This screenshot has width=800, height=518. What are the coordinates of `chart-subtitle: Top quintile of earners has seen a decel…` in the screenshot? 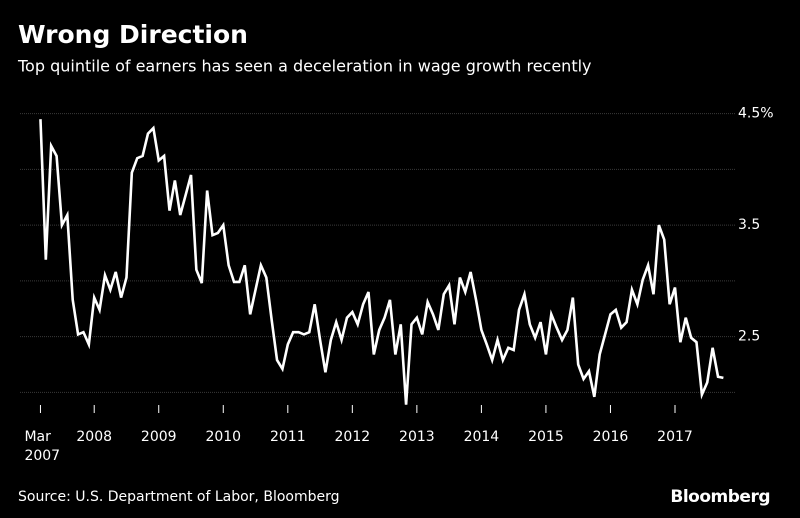 It's located at (304, 66).